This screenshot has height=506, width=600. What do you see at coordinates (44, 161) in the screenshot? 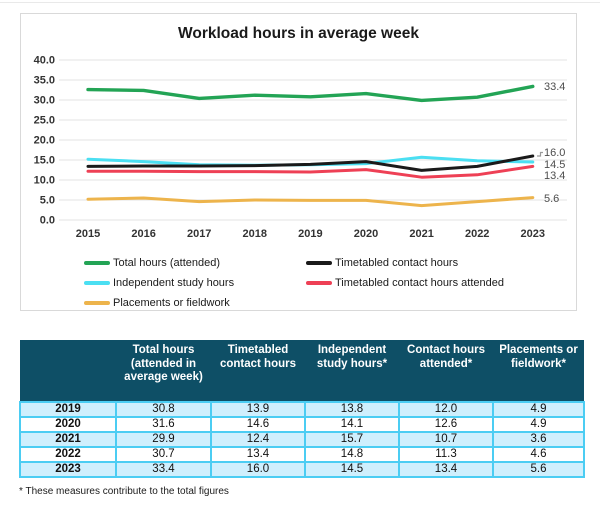
I see `y-tick-label: 15.0` at bounding box center [44, 161].